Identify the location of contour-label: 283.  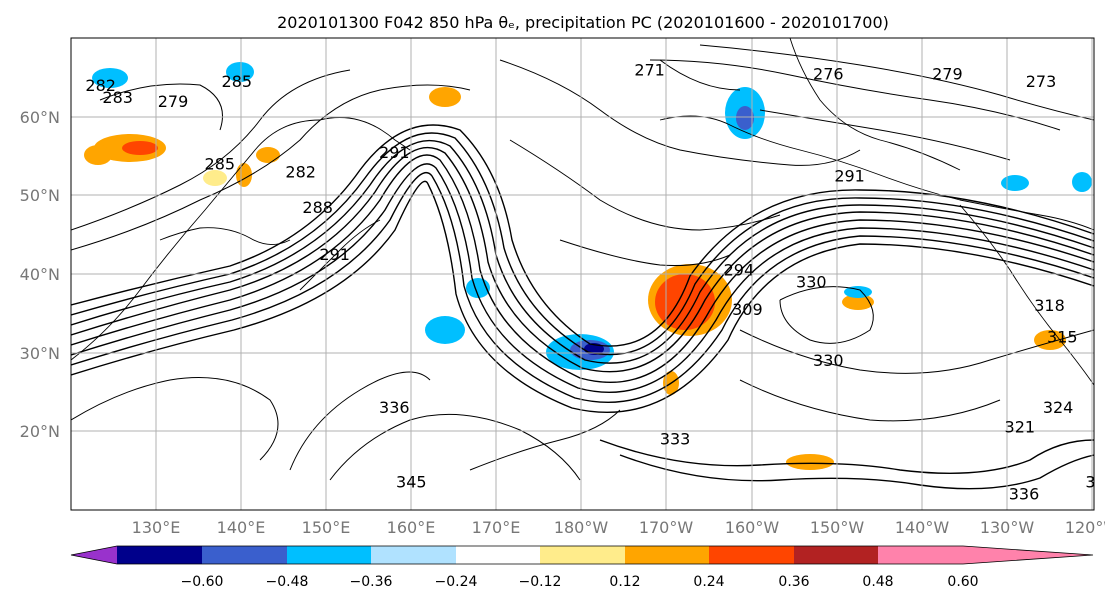
(117, 97).